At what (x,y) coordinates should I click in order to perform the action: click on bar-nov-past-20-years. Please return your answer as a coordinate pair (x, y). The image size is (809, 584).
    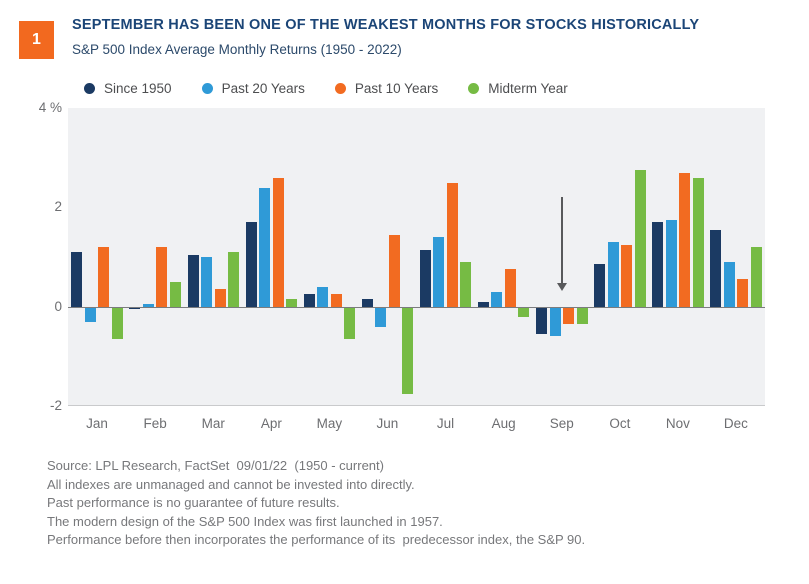
    Looking at the image, I should click on (671, 263).